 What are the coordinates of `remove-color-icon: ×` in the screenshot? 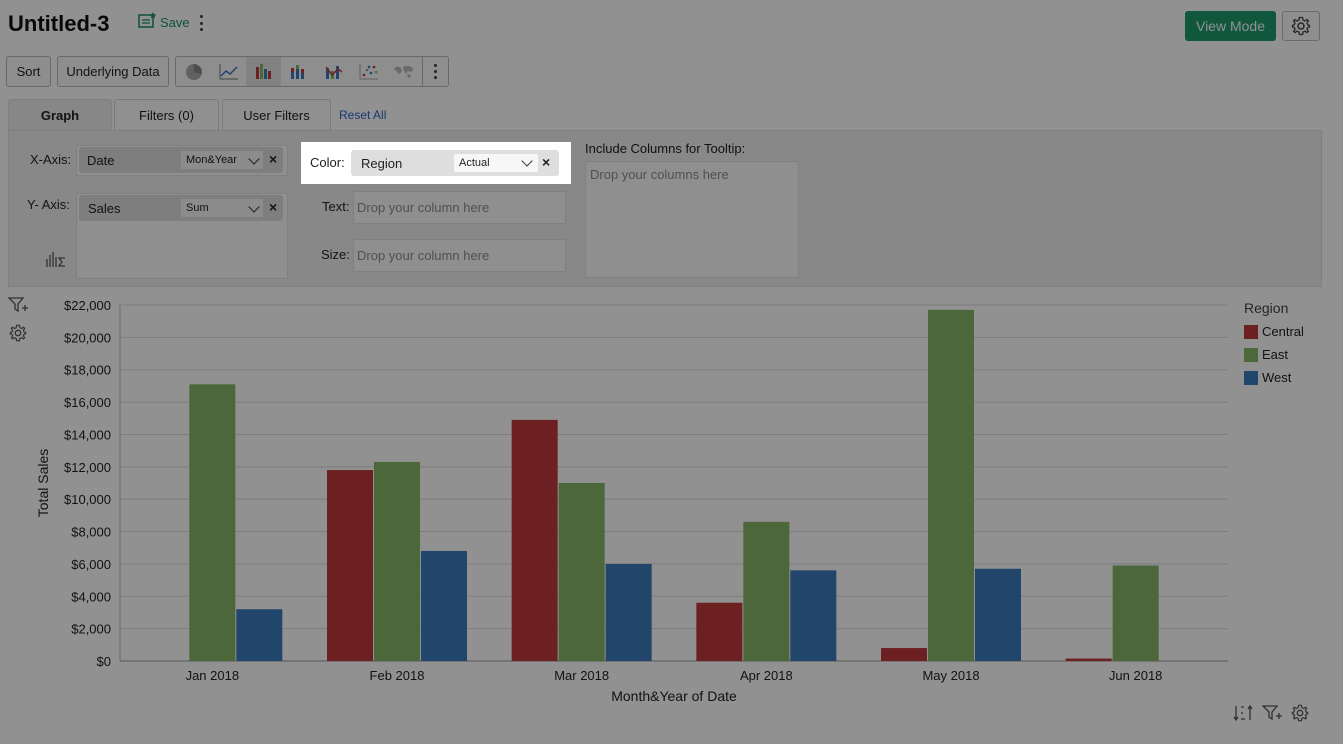 It's located at (546, 162).